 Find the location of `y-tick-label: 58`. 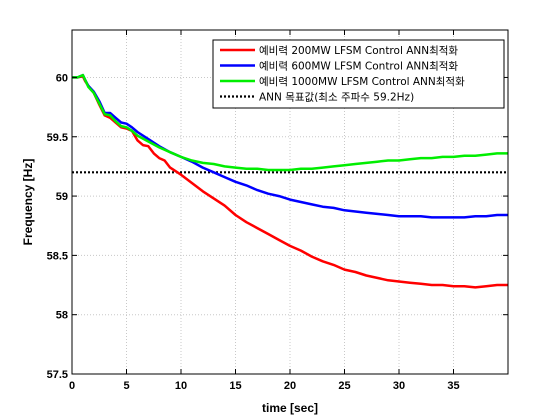

y-tick-label: 58 is located at coordinates (62, 316).